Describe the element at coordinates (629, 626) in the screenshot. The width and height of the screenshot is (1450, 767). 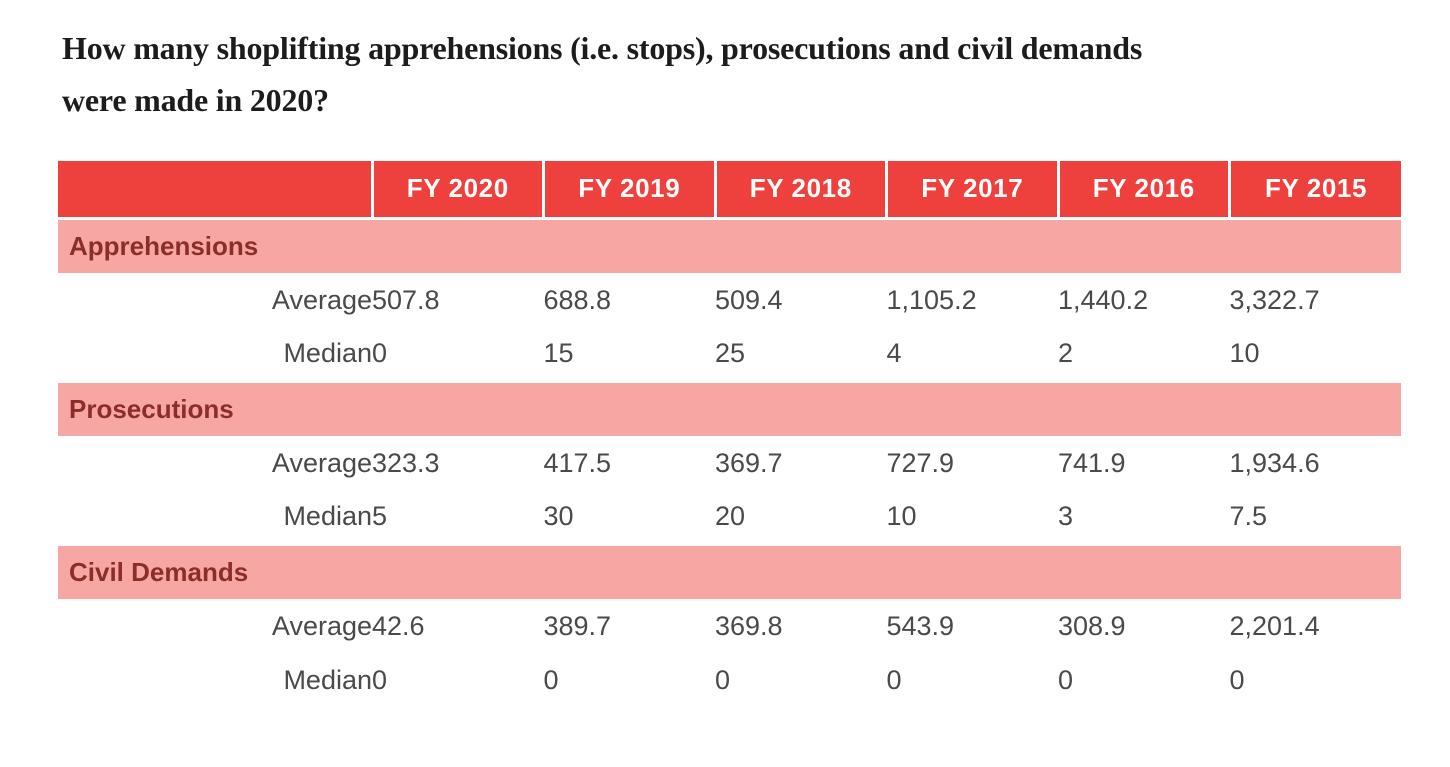
I see `value-cell: 389.7` at that location.